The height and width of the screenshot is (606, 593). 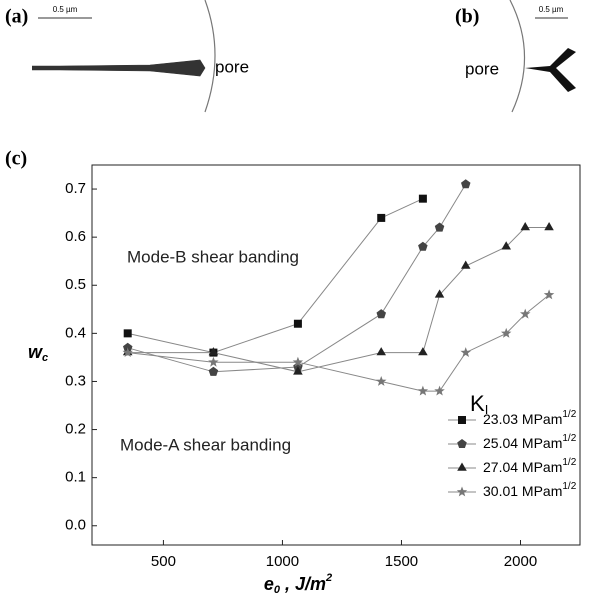 I want to click on x-tick-label: 1000, so click(x=282, y=561).